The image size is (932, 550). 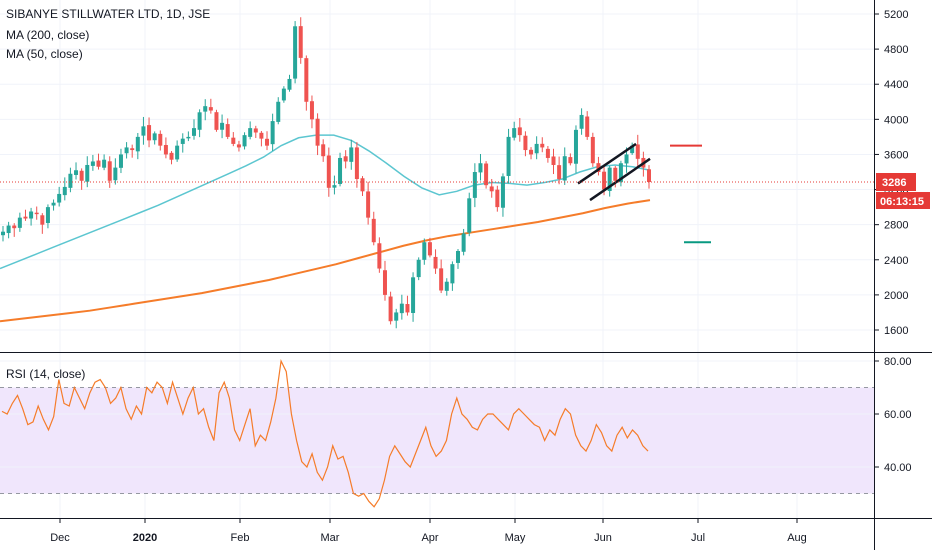 What do you see at coordinates (896, 50) in the screenshot?
I see `price-tick-label: 4800` at bounding box center [896, 50].